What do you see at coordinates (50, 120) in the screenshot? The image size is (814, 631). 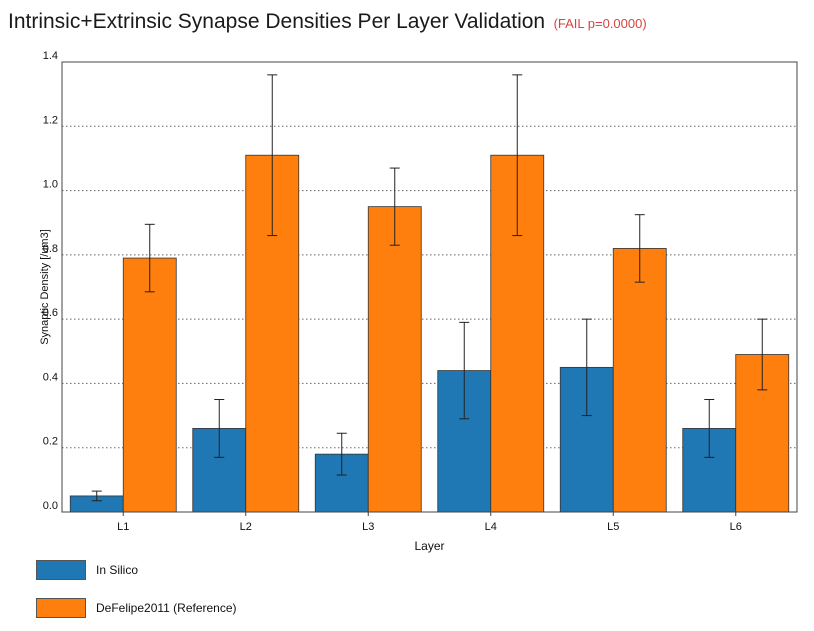 I see `y-tick-label: 1.2` at bounding box center [50, 120].